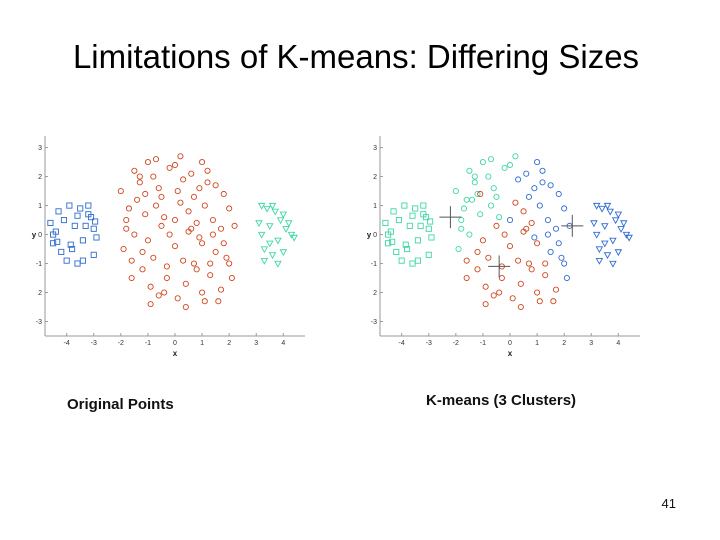  I want to click on x-tick-label: 3, so click(256, 343).